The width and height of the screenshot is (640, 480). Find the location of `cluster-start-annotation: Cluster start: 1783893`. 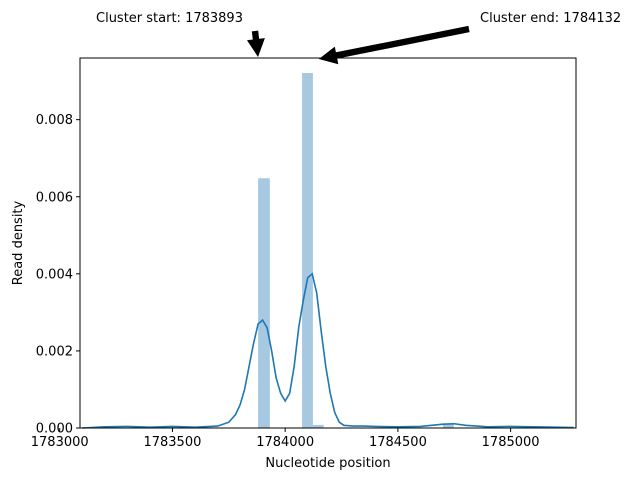

cluster-start-annotation: Cluster start: 1783893 is located at coordinates (169, 18).